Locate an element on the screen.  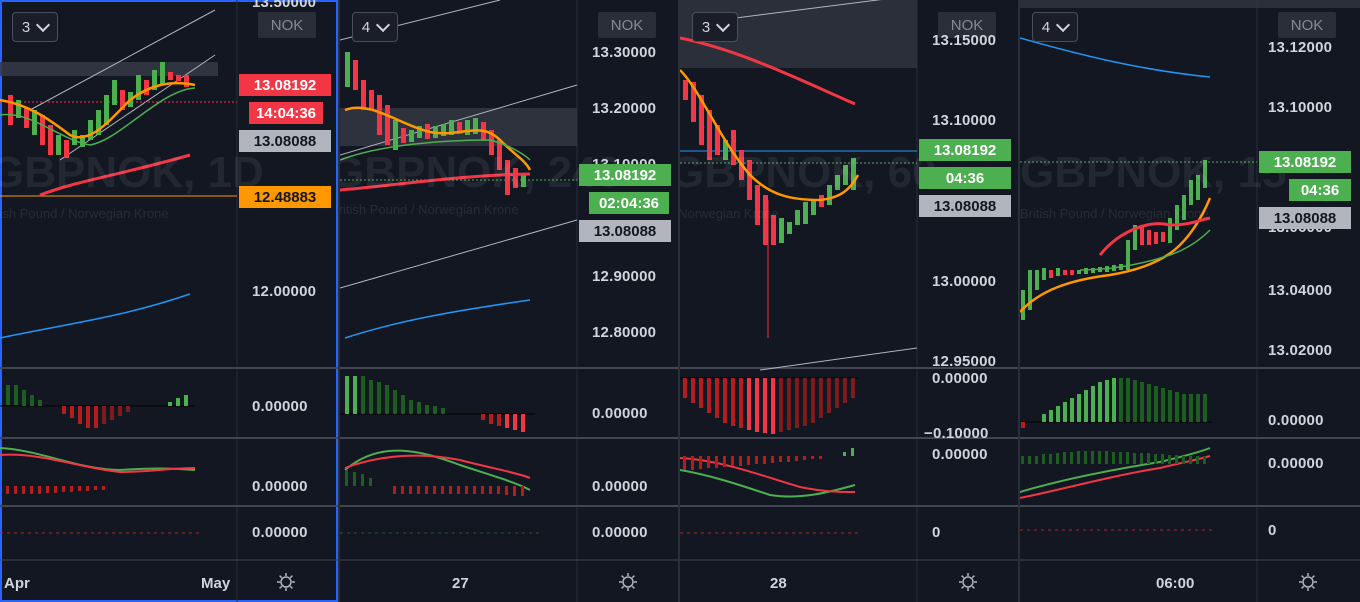
symbol-watermark: GBPNOK, 240 is located at coordinates (480, 172).